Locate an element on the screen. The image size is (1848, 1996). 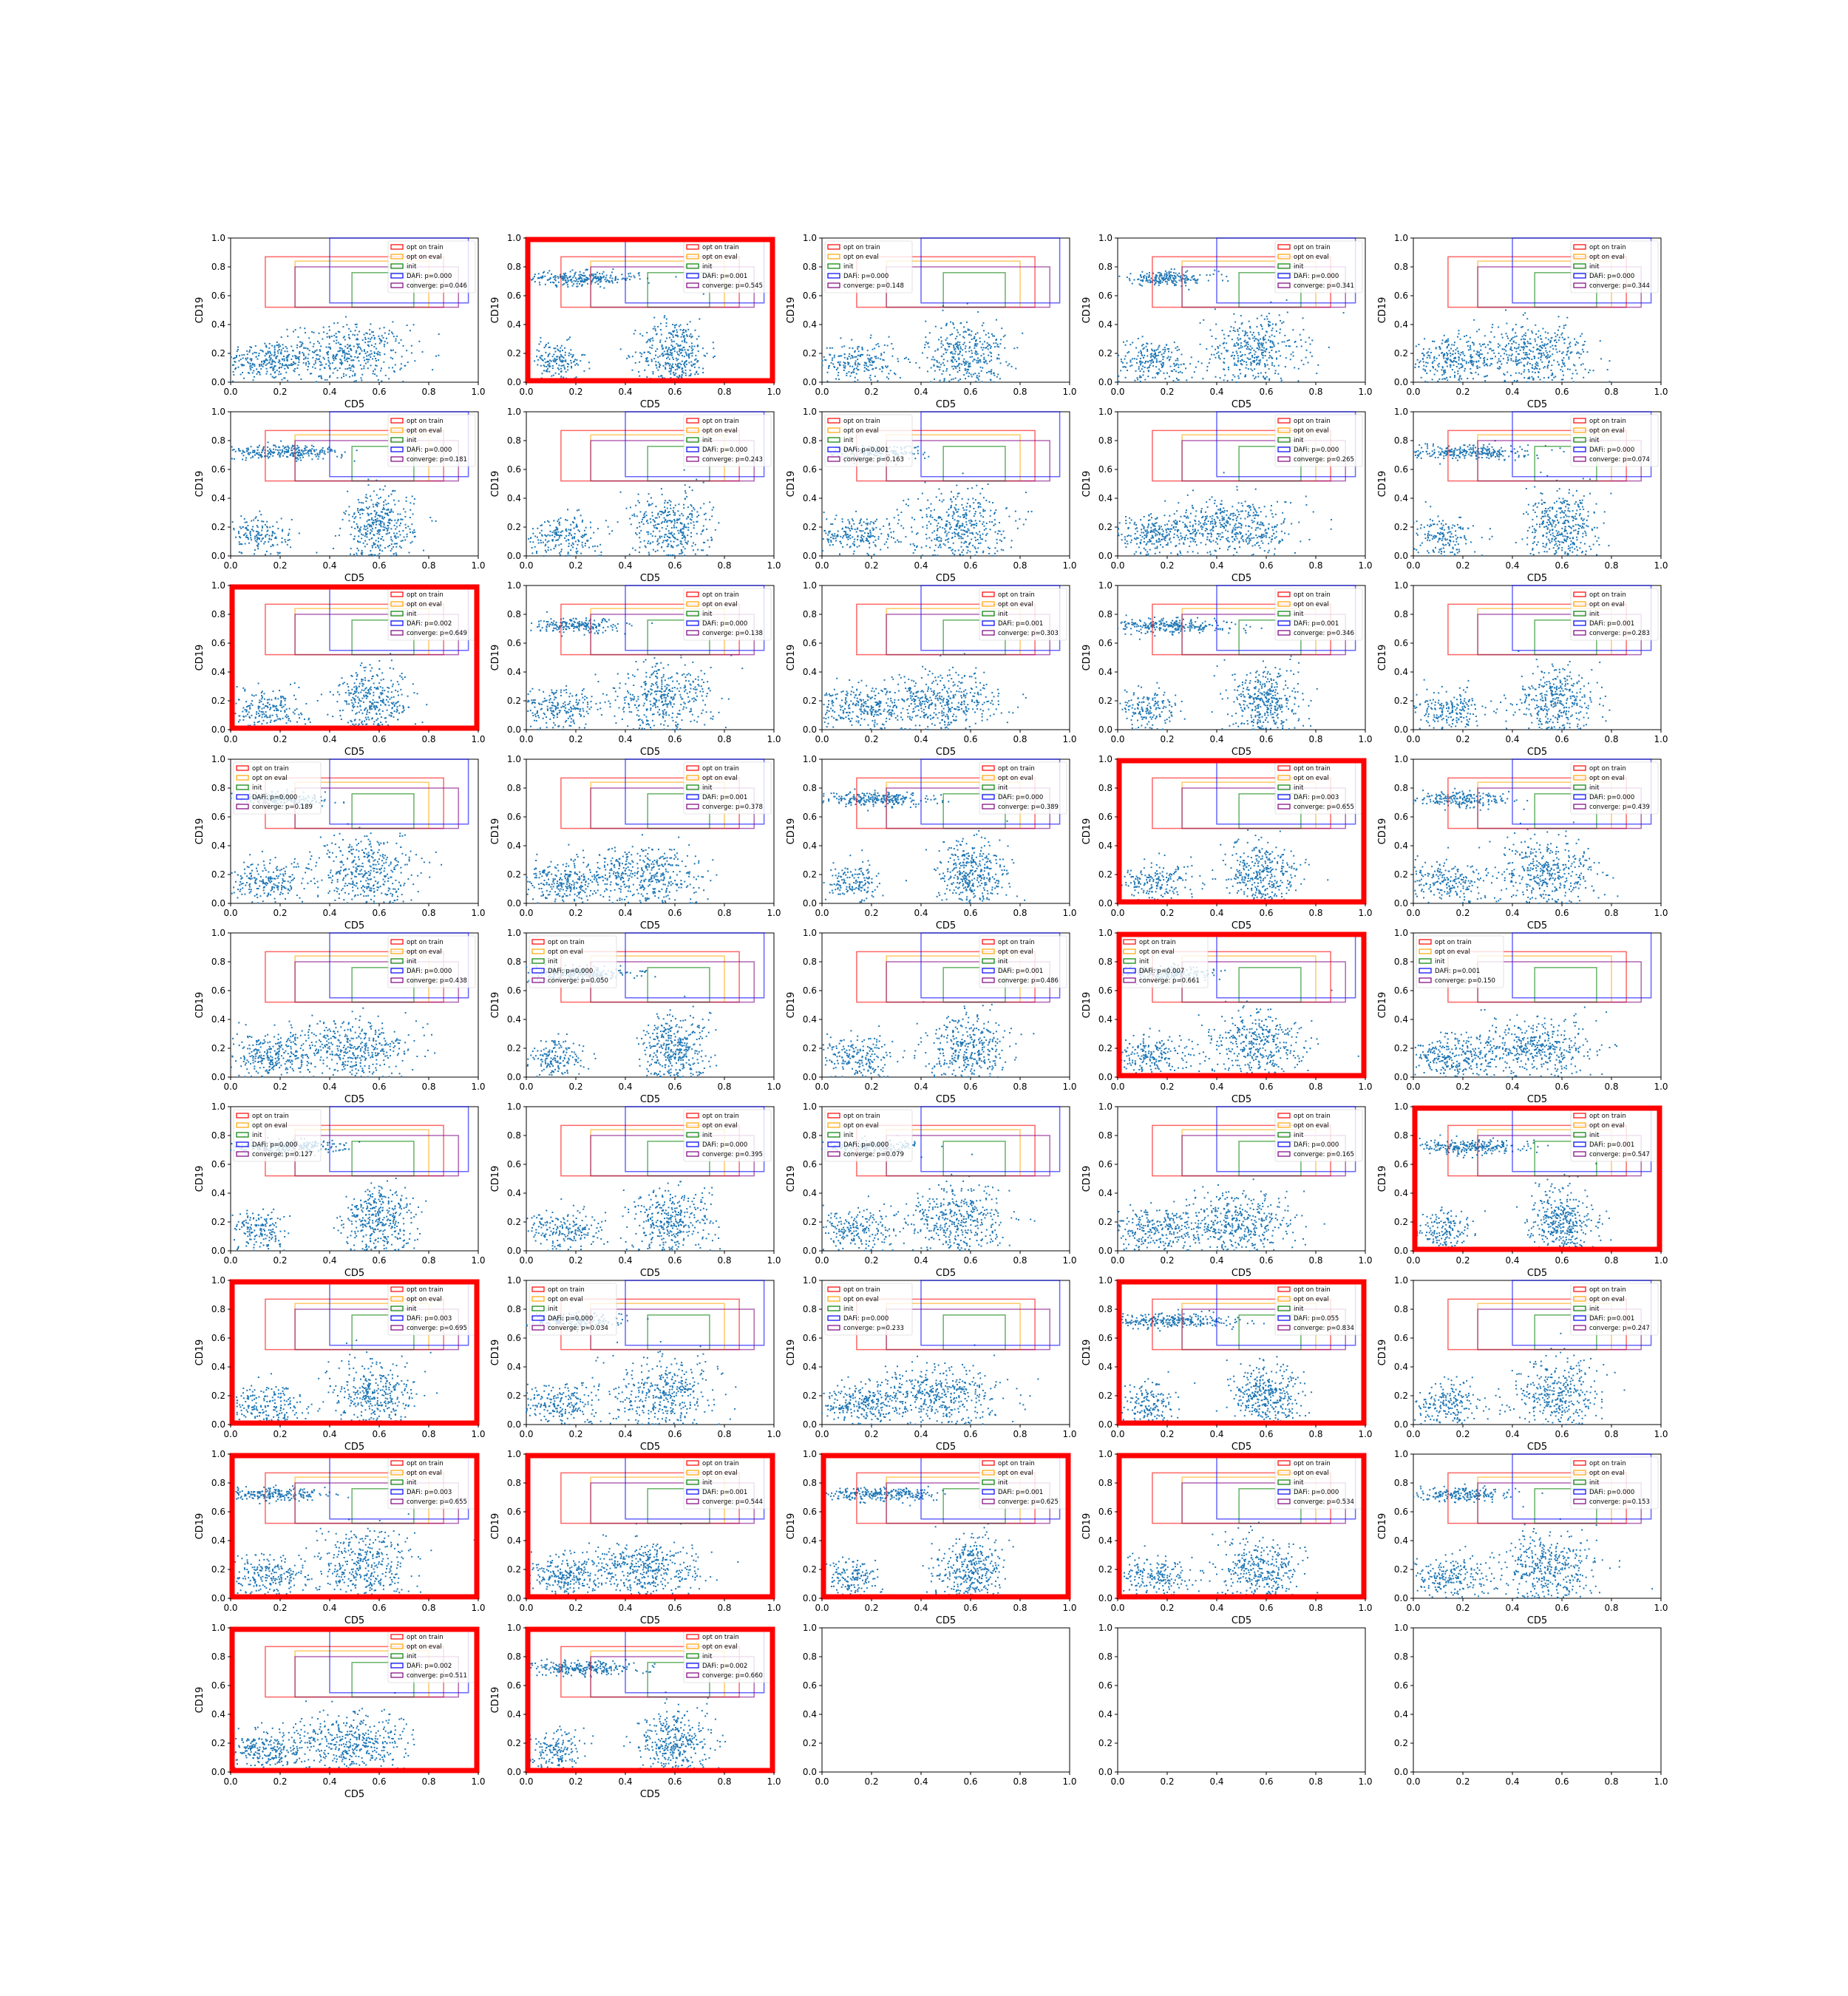
x-tick-label: 0.6 is located at coordinates (1266, 392).